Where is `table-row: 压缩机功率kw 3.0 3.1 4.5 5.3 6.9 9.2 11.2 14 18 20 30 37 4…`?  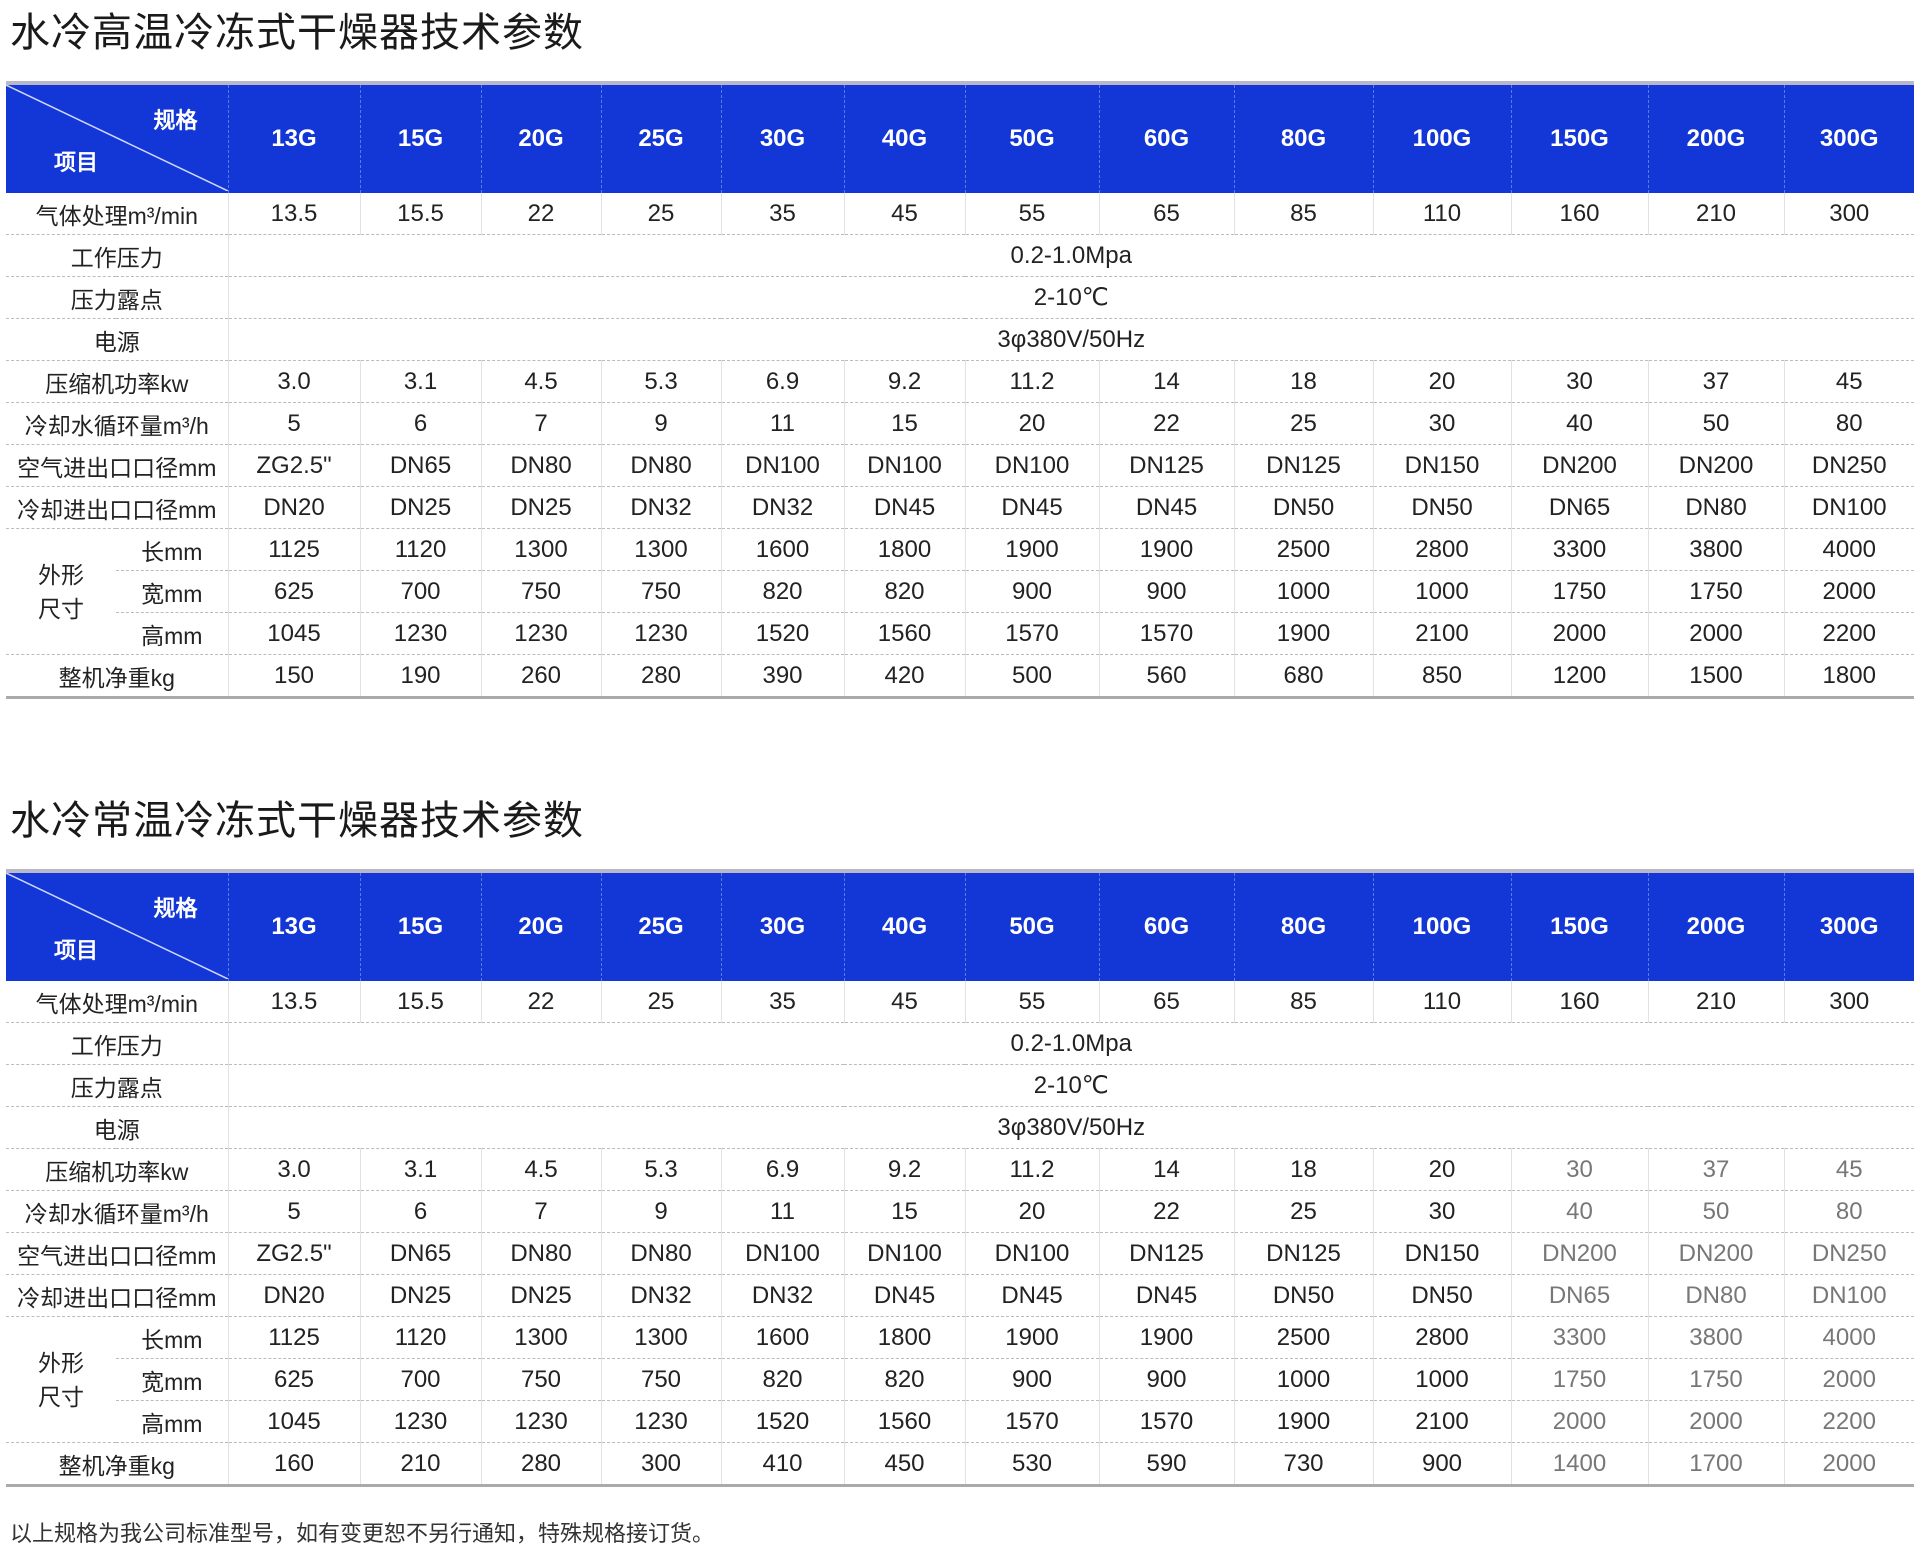
table-row: 压缩机功率kw 3.0 3.1 4.5 5.3 6.9 9.2 11.2 14 18 20 30 37 4… is located at coordinates (960, 1169).